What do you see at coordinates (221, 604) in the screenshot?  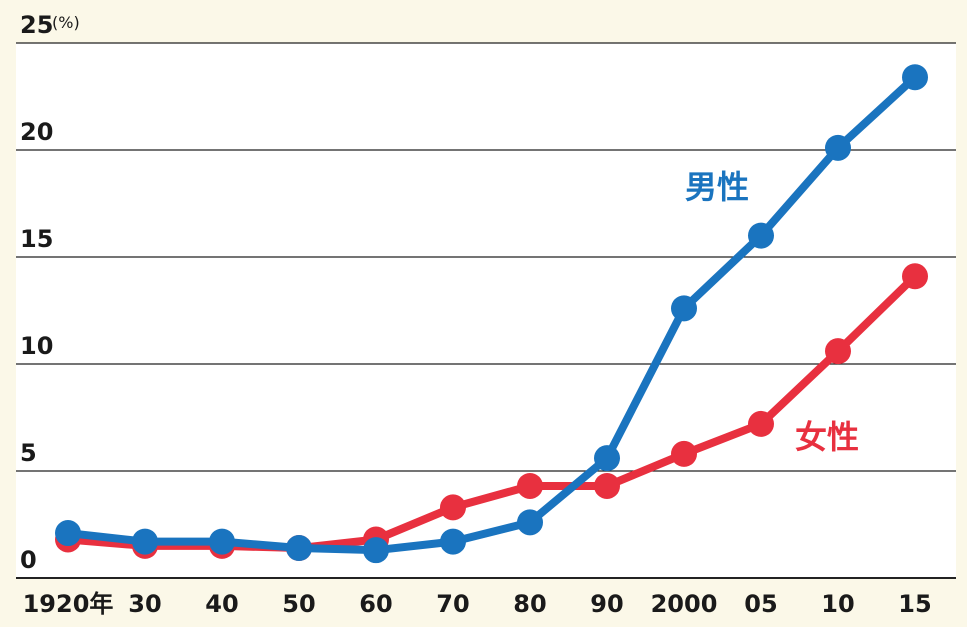 I see `x-tick-label: 40` at bounding box center [221, 604].